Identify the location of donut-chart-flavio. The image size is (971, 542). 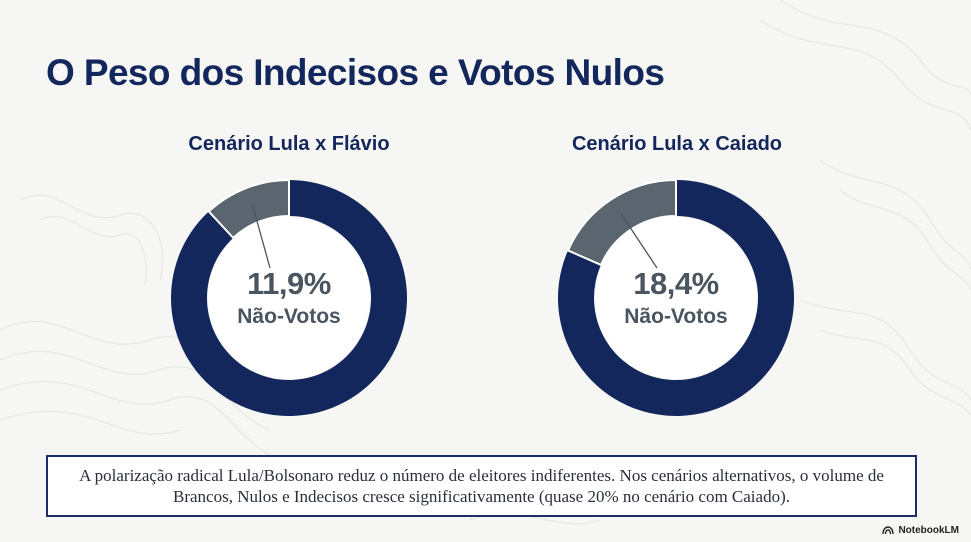
(288, 297).